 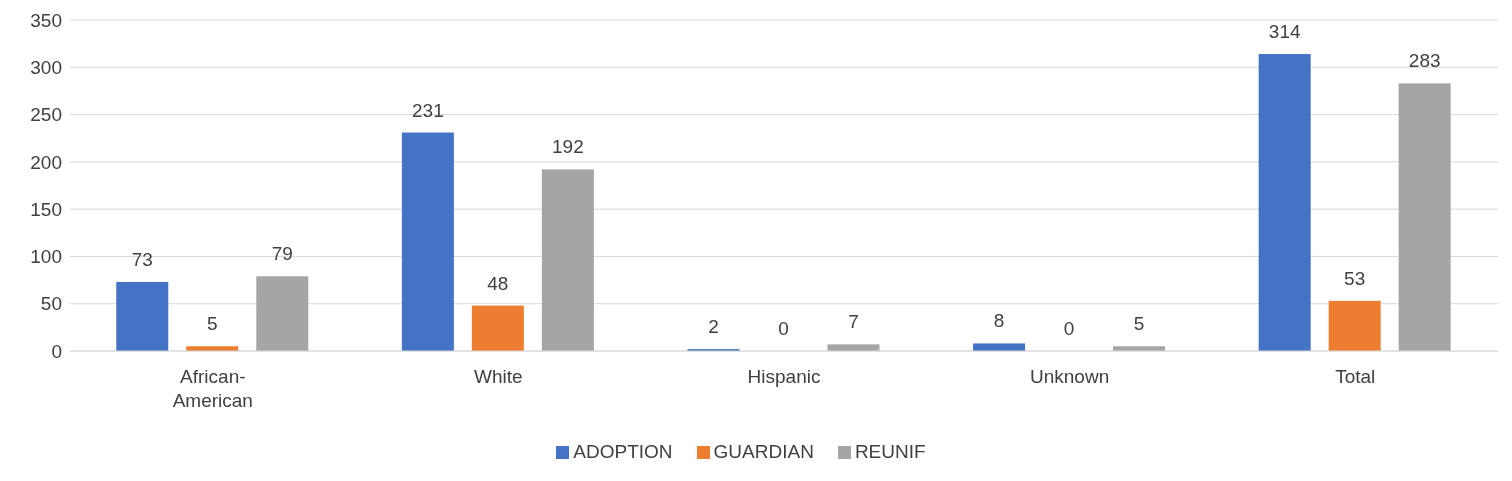 What do you see at coordinates (46, 68) in the screenshot?
I see `y-tick-label: 300` at bounding box center [46, 68].